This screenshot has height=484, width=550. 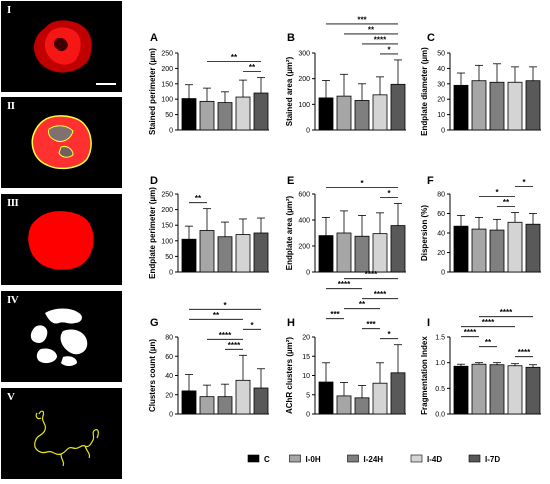 I want to click on y-tick-label: 400, so click(x=304, y=221).